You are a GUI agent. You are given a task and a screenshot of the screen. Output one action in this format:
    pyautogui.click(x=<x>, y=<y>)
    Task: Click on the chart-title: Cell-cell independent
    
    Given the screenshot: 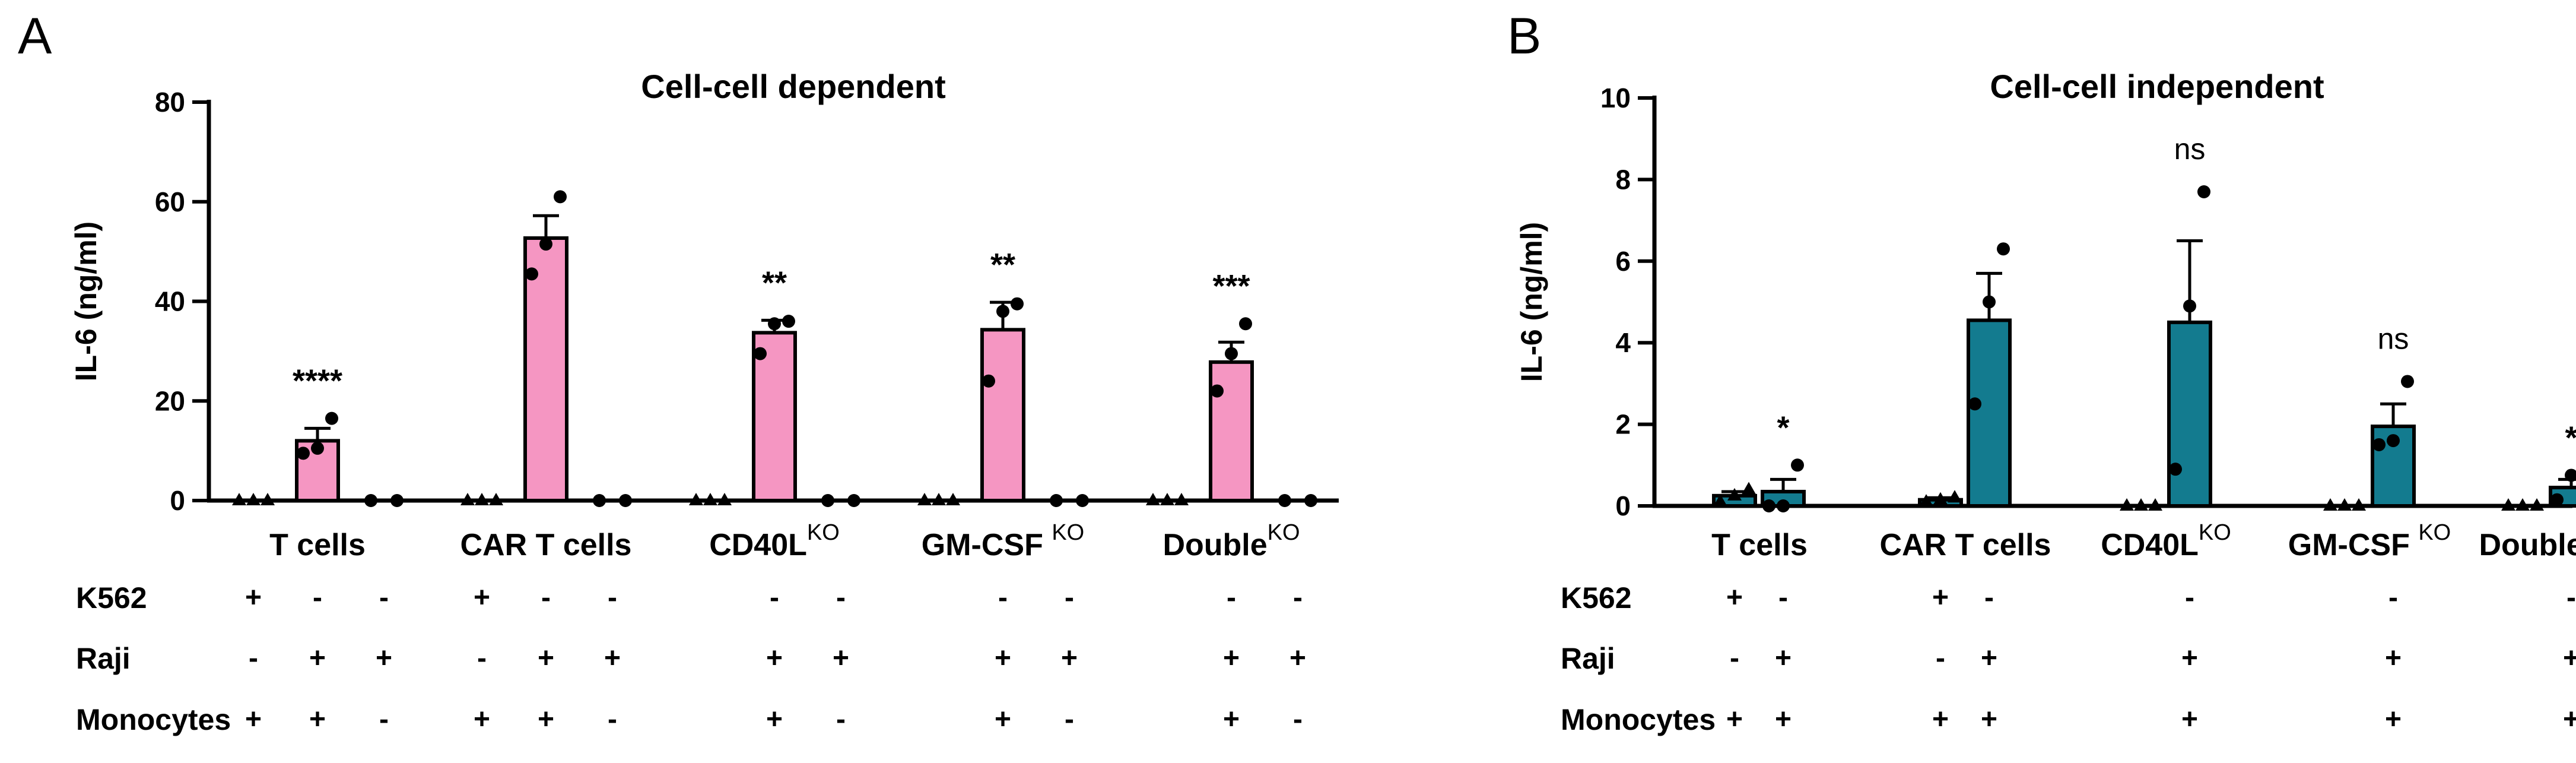 What is the action you would take?
    pyautogui.click(x=2157, y=86)
    